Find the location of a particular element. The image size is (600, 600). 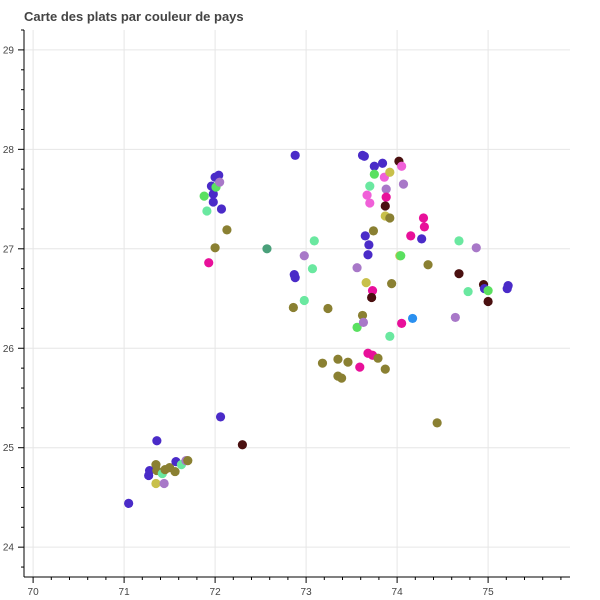

y-tick-label: 26 is located at coordinates (9, 349).